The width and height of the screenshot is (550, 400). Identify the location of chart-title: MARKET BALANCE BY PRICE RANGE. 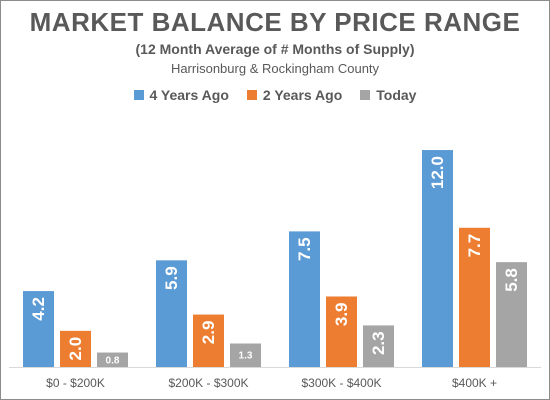
(275, 22).